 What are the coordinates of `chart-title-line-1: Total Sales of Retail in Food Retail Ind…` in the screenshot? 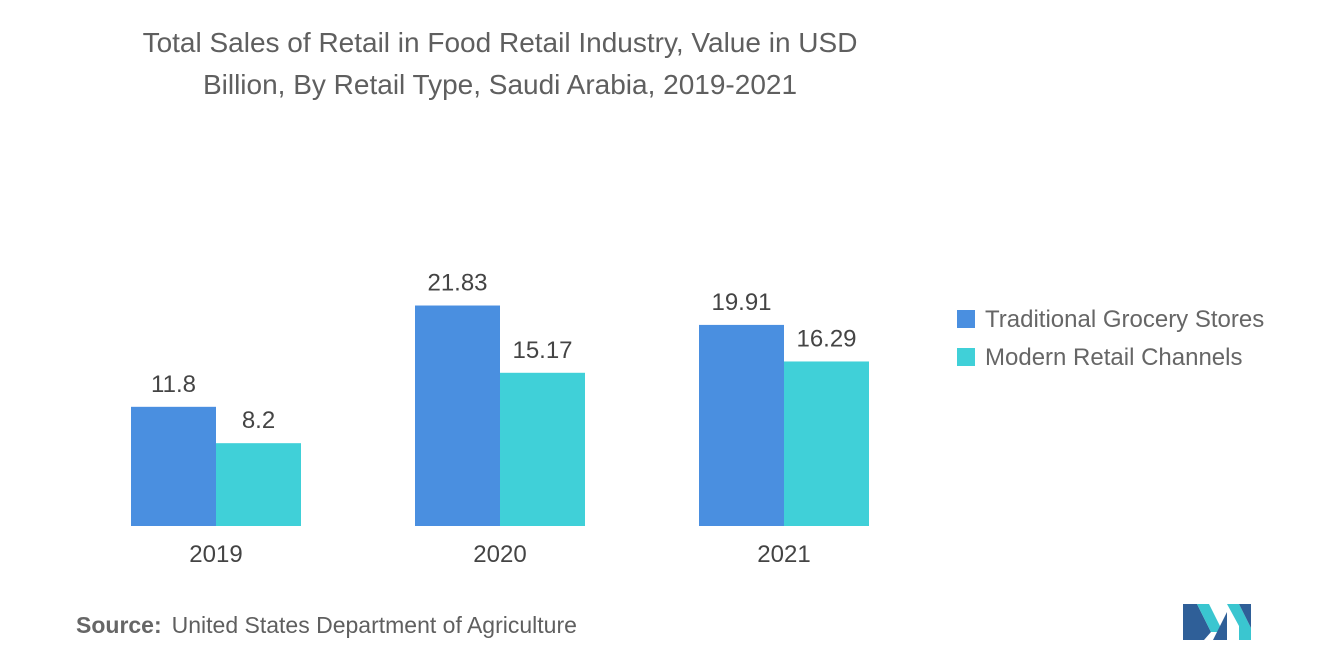 It's located at (500, 42).